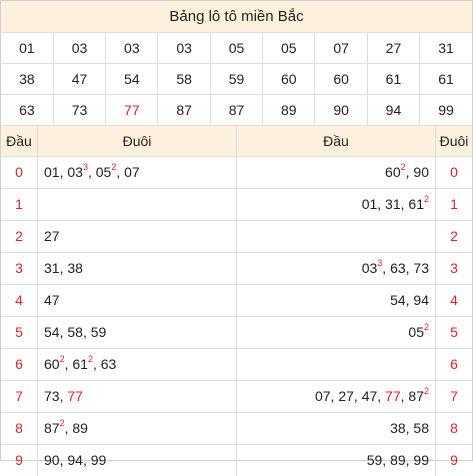  I want to click on right-dau-row: 033, 63, 73 3, so click(354, 269).